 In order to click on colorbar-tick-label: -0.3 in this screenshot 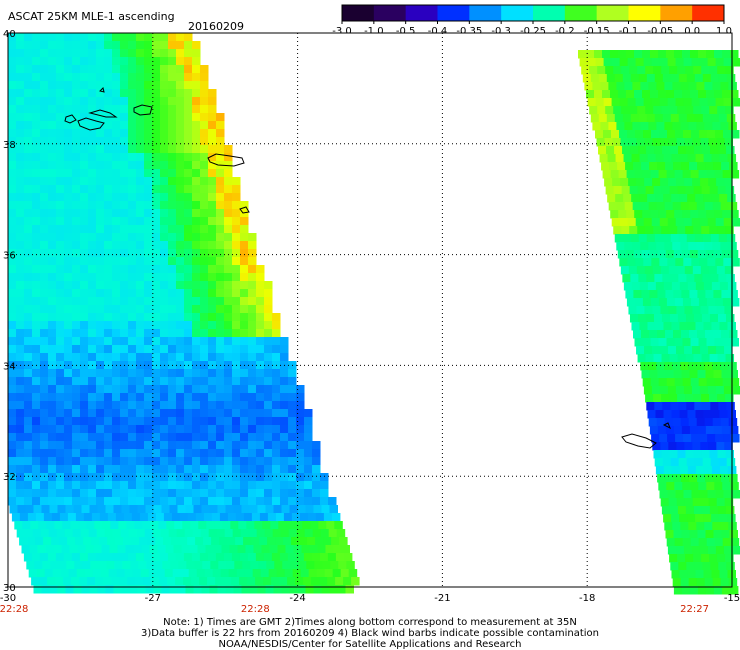, I will do `click(501, 31)`.